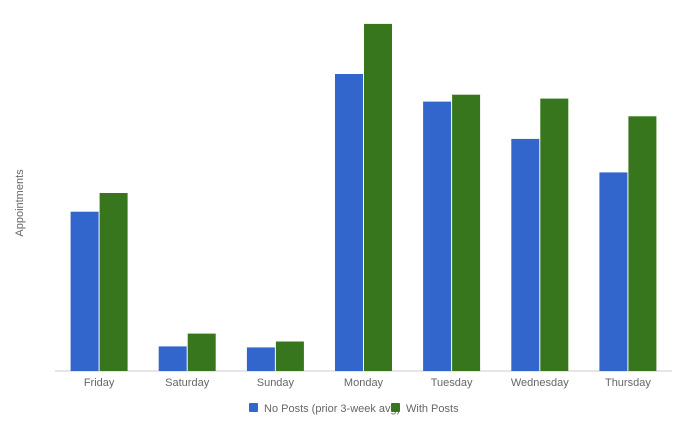 This screenshot has width=700, height=433. What do you see at coordinates (432, 409) in the screenshot?
I see `legend-label-with-posts: With Posts` at bounding box center [432, 409].